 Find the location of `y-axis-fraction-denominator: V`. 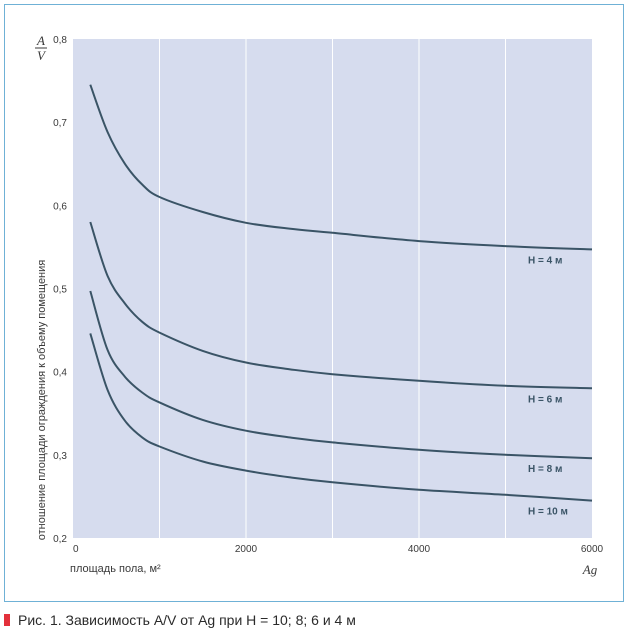

y-axis-fraction-denominator: V is located at coordinates (42, 55).